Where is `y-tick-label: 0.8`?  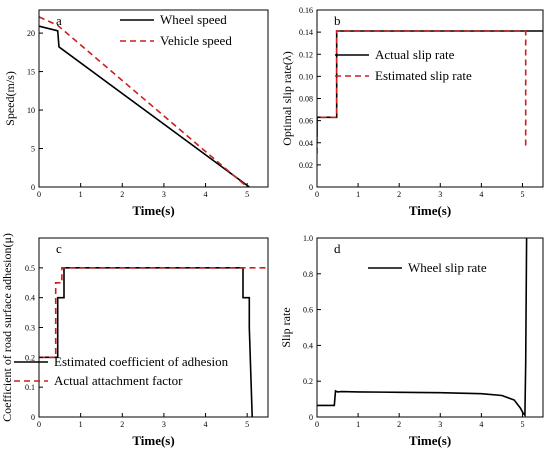 y-tick-label: 0.8 is located at coordinates (308, 274).